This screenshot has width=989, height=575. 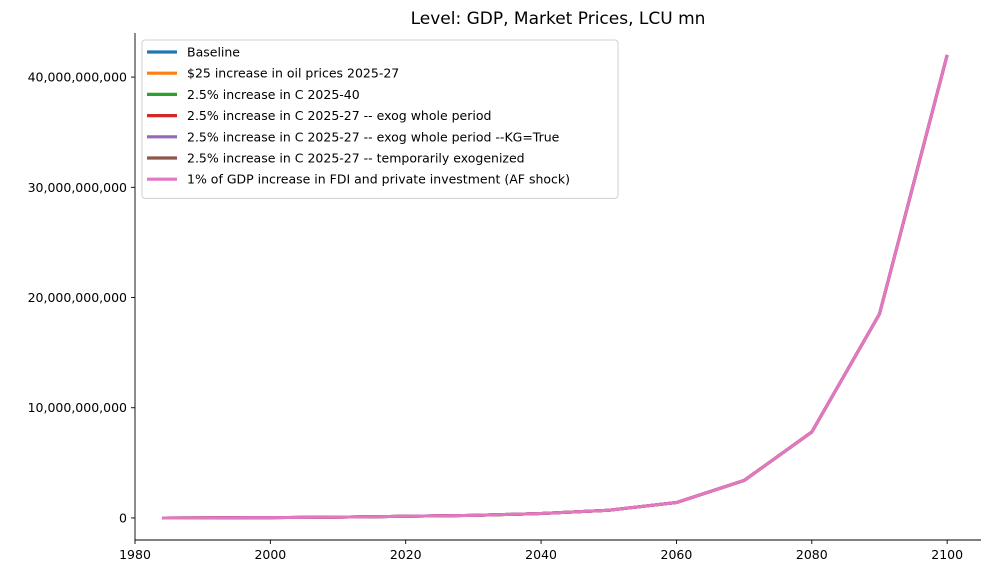 I want to click on legend-label-1: Baseline, so click(x=213, y=52).